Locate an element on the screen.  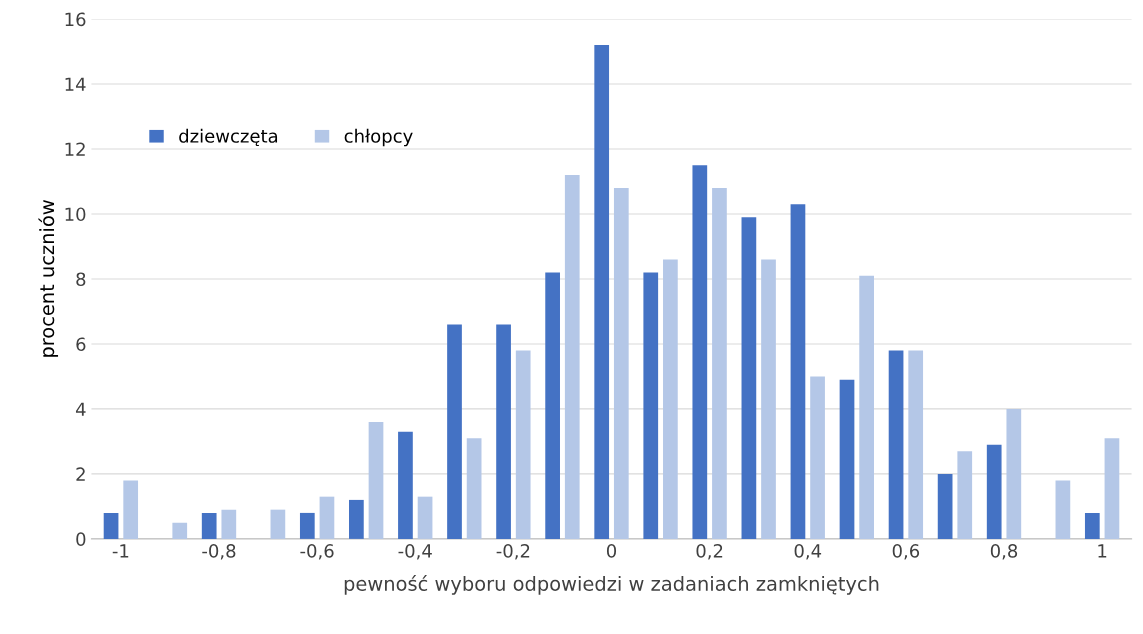
x-tick-label: 0,8 is located at coordinates (1004, 552).